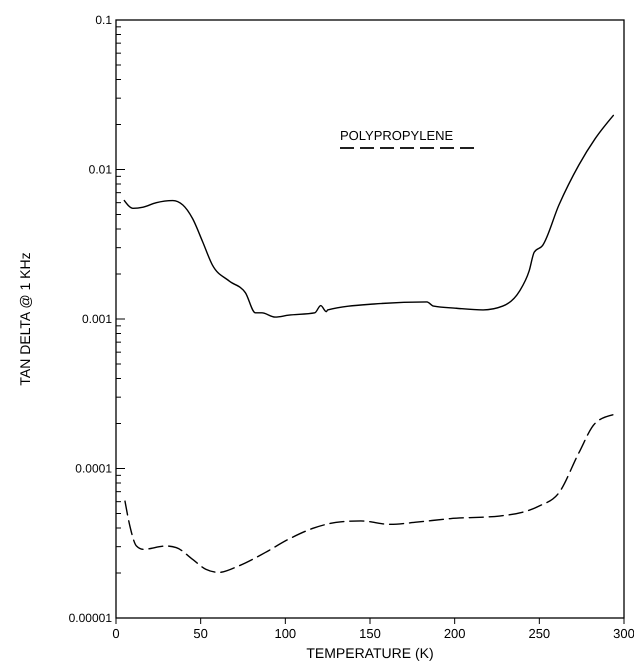 Image resolution: width=642 pixels, height=670 pixels. I want to click on y-tick-label: 0.1, so click(103, 20).